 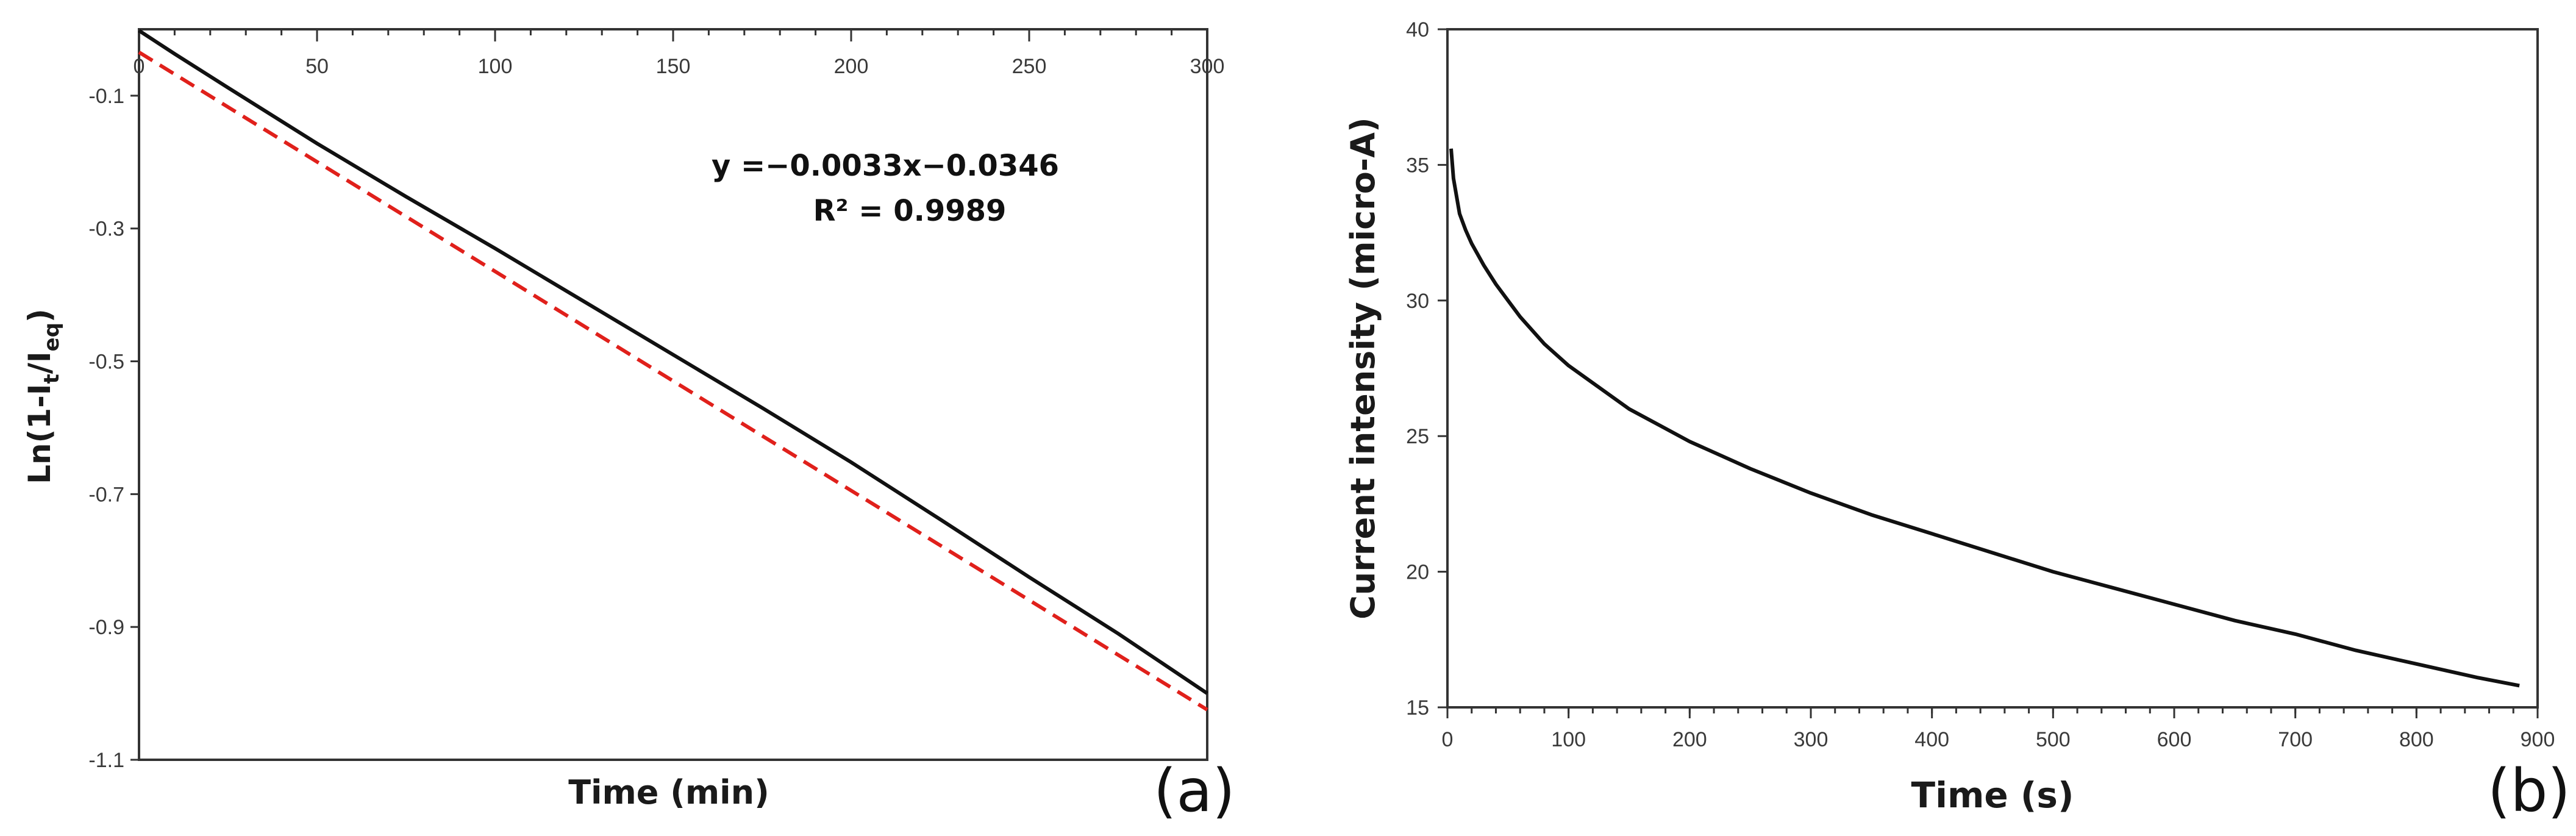 I want to click on panel-b-y-tick-label: 15, so click(x=1417, y=708).